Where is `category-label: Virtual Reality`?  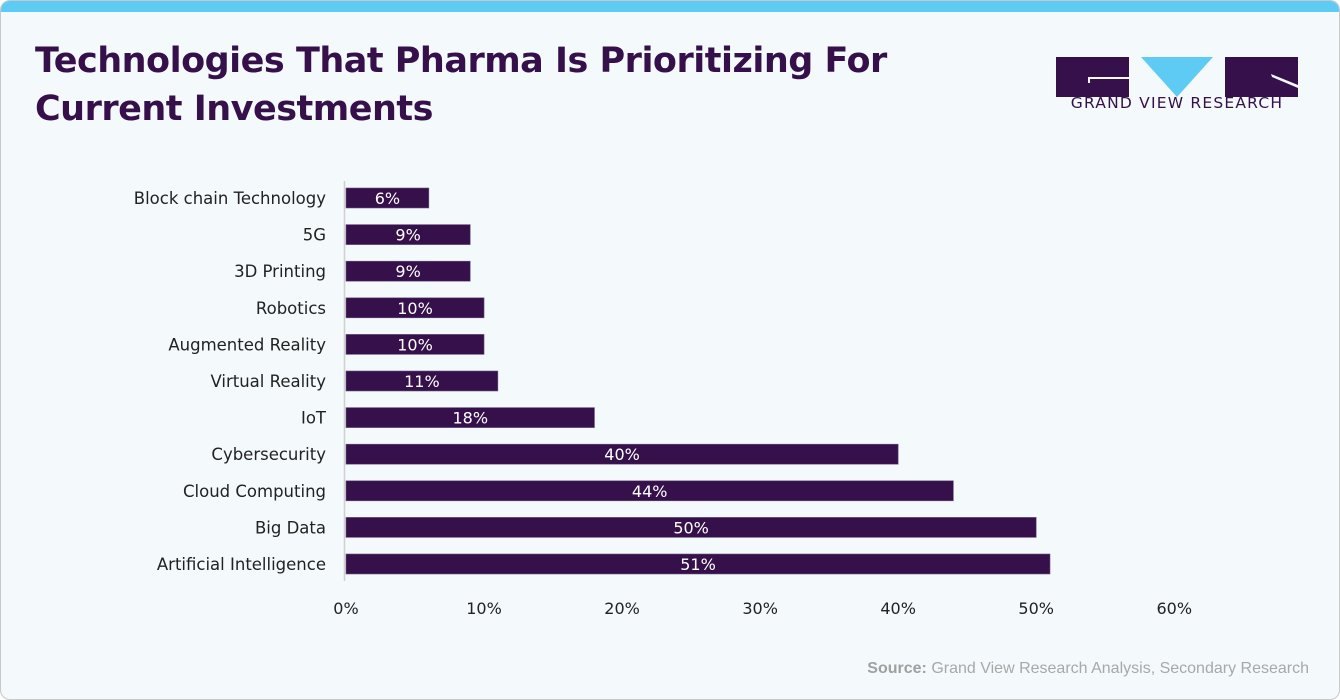
category-label: Virtual Reality is located at coordinates (268, 381).